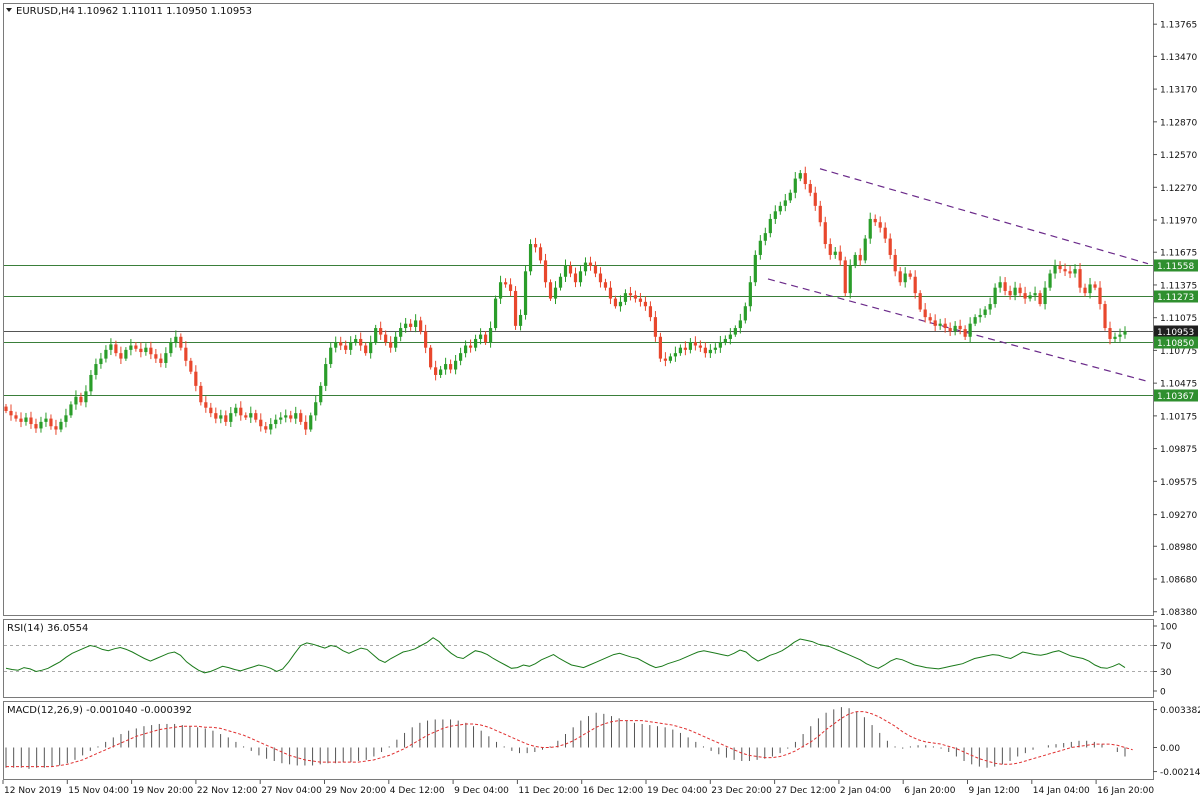 The height and width of the screenshot is (804, 1200). Describe the element at coordinates (1178, 548) in the screenshot. I see `price-tick-label: 1.08980` at that location.